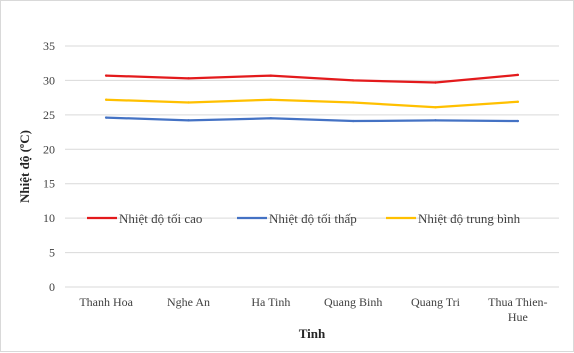 The height and width of the screenshot is (353, 574). Describe the element at coordinates (312, 333) in the screenshot. I see `x-axis-title: Tinh` at that location.